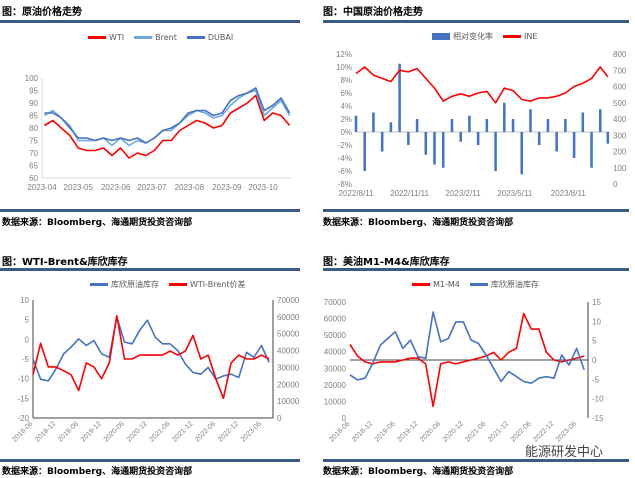  What do you see at coordinates (335, 302) in the screenshot?
I see `y-tick-label-left: 70000` at bounding box center [335, 302].